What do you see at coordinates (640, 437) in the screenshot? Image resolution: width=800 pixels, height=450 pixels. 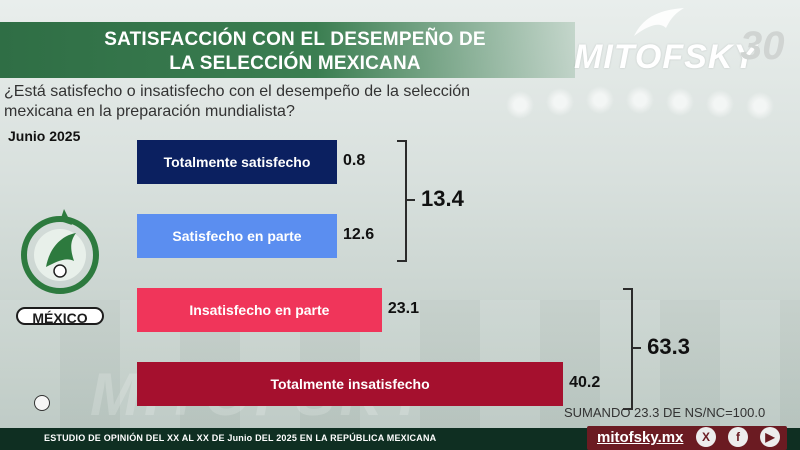 I see `site-link: mitofsky.mx` at bounding box center [640, 437].